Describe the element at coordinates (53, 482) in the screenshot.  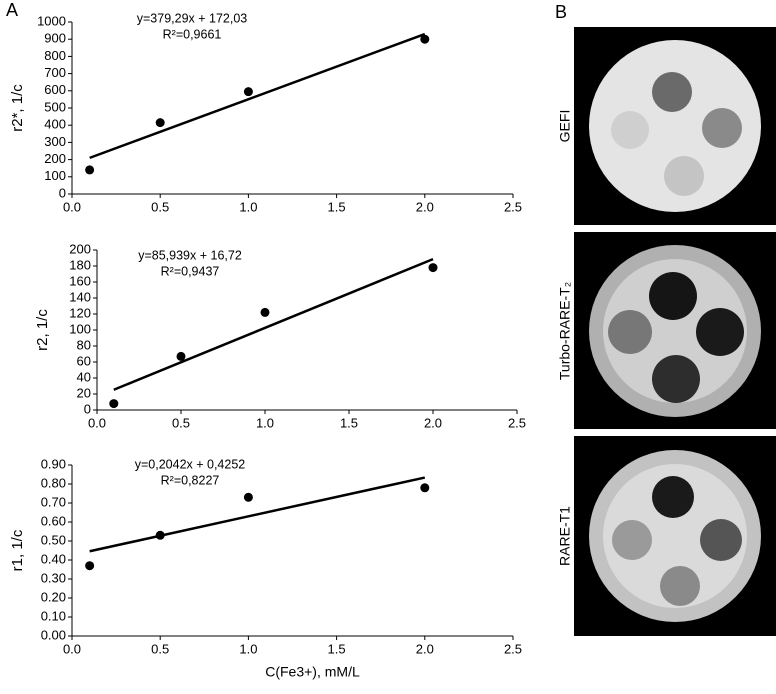
I see `y-tick-label: 0.80` at that location.